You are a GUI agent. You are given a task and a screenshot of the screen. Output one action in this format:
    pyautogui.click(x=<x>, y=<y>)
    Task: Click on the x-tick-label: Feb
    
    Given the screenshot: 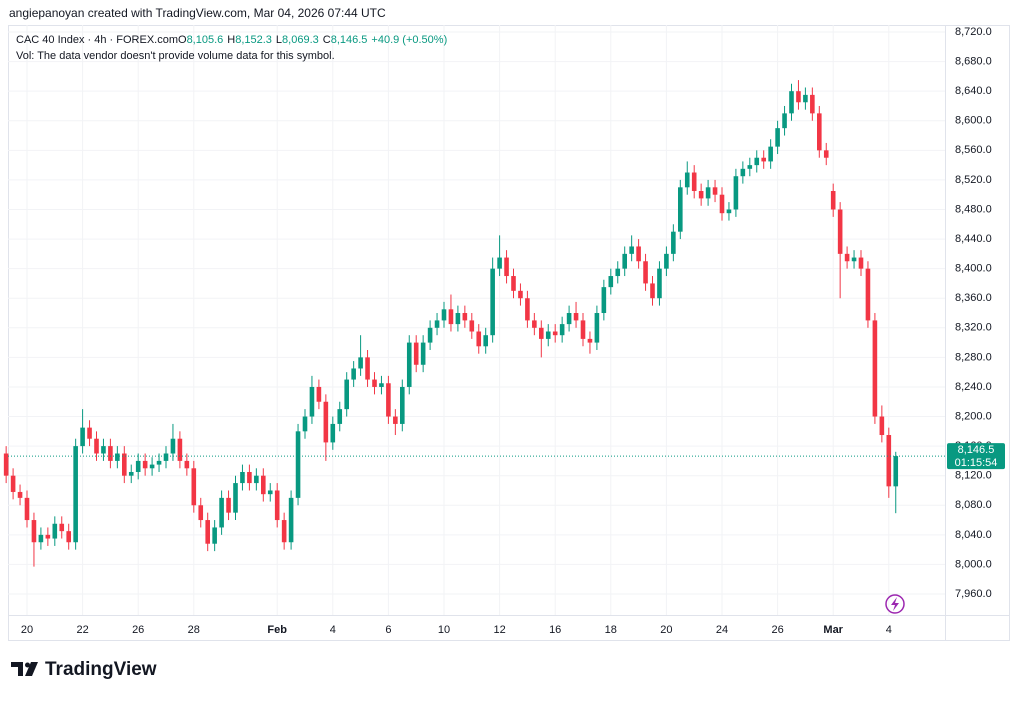 What is the action you would take?
    pyautogui.click(x=277, y=630)
    